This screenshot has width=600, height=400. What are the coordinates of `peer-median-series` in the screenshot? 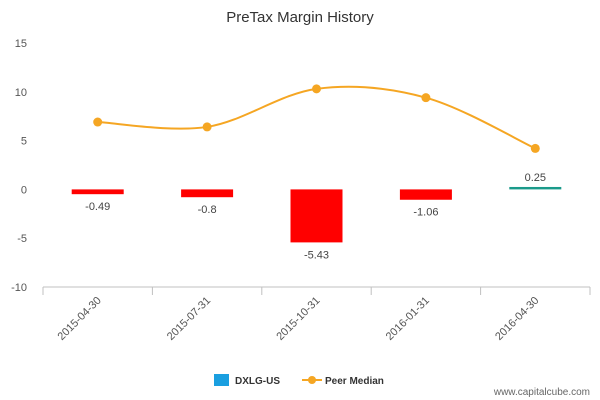 It's located at (316, 118).